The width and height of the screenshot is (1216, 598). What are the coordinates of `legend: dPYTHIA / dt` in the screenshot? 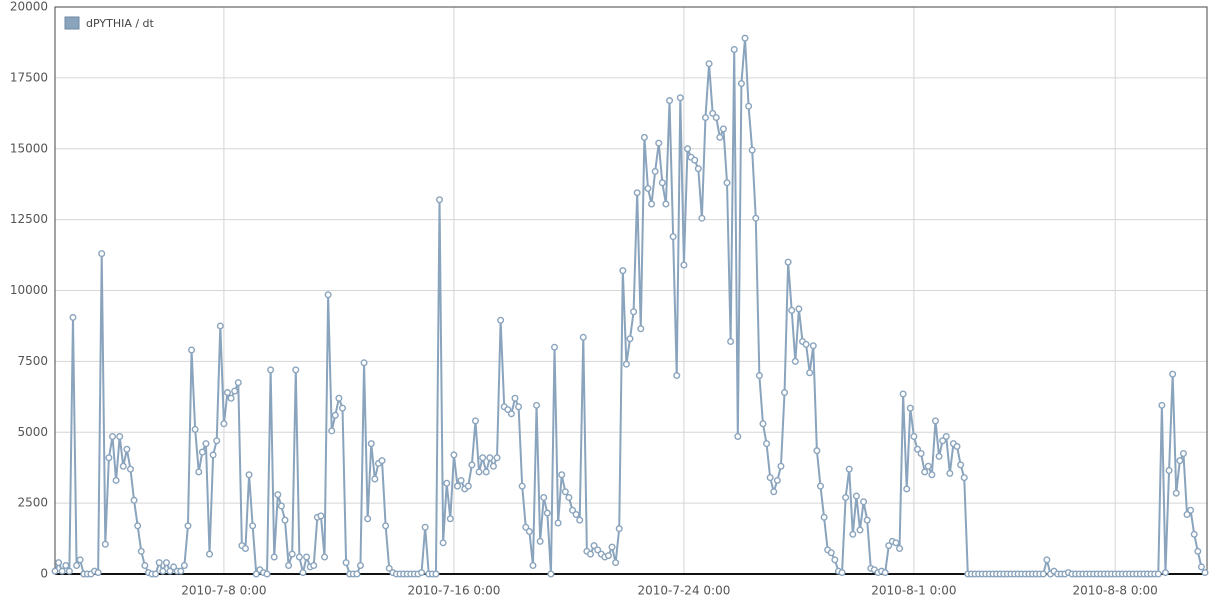 It's located at (109, 23).